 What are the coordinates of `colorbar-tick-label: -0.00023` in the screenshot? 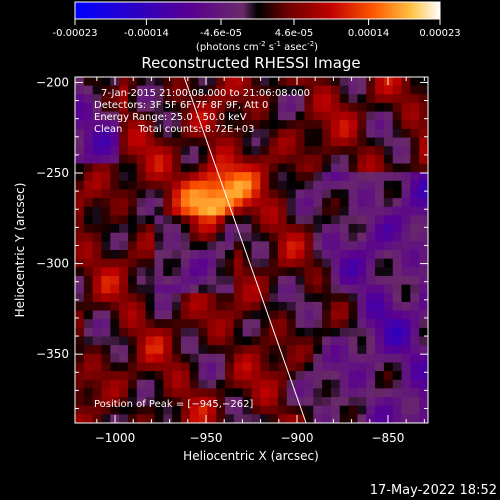 It's located at (75, 33).